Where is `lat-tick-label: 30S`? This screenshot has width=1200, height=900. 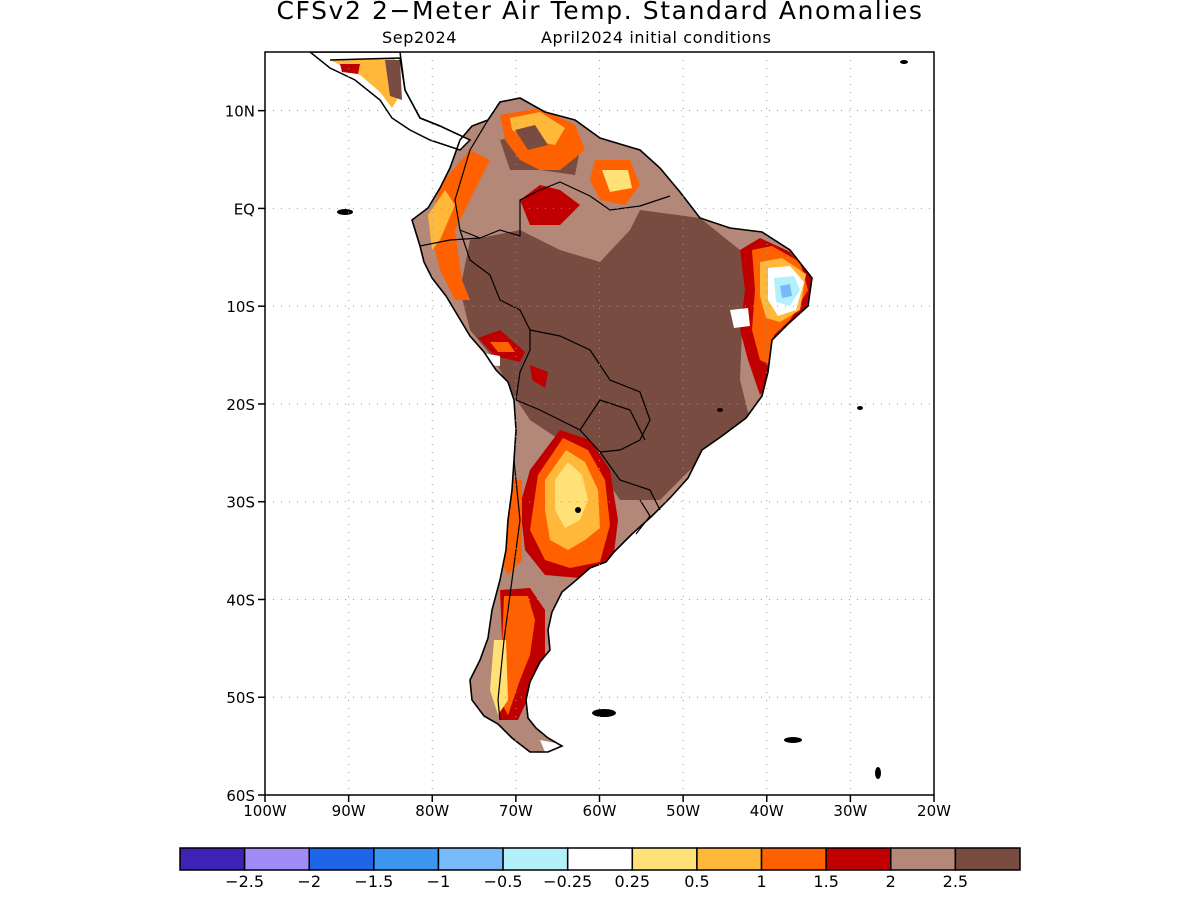
lat-tick-label: 30S is located at coordinates (240, 503).